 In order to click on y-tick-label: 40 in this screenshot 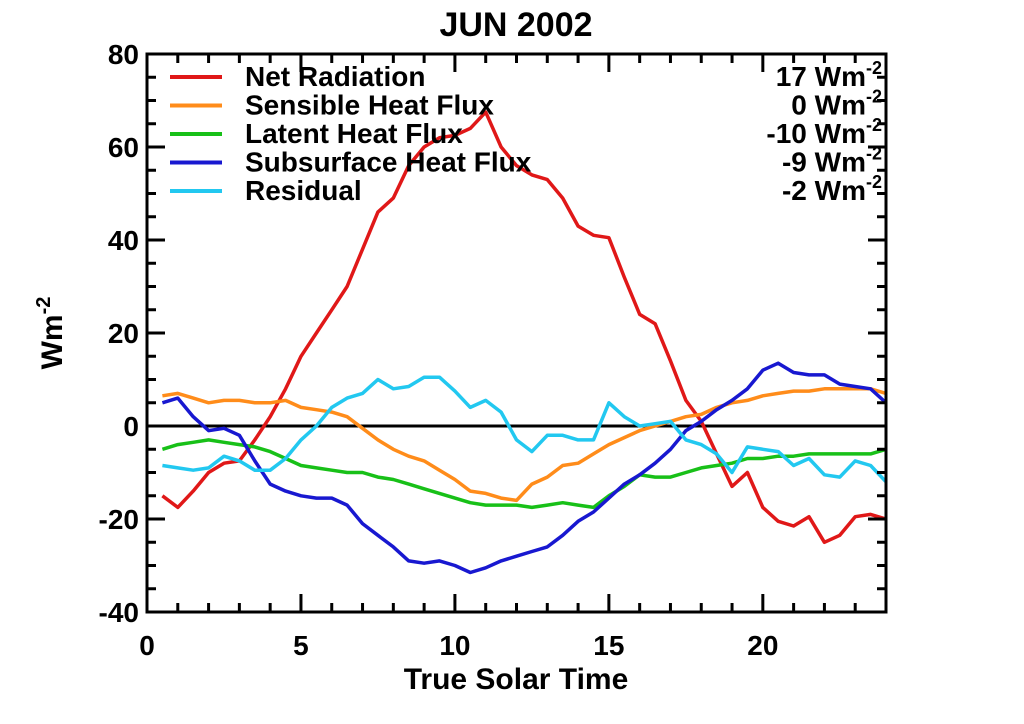, I will do `click(123, 240)`.